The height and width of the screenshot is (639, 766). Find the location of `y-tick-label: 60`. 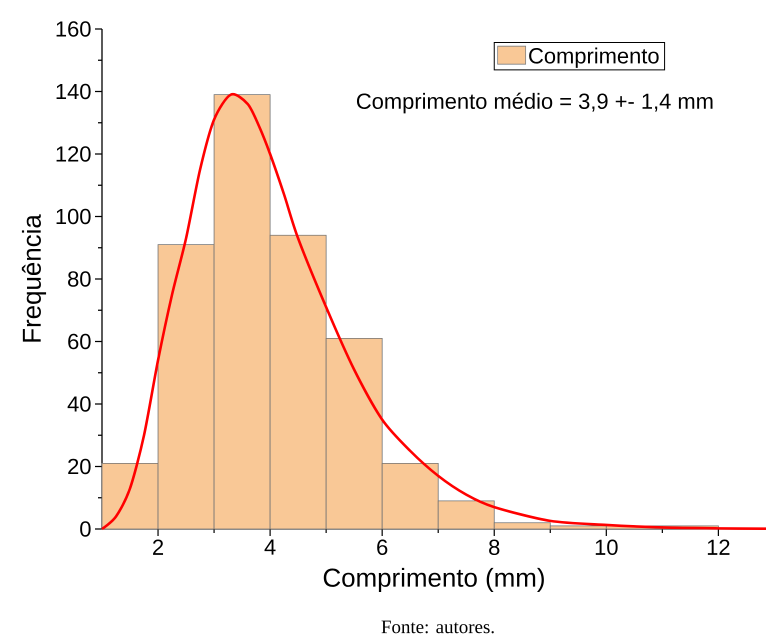

y-tick-label: 60 is located at coordinates (79, 342).